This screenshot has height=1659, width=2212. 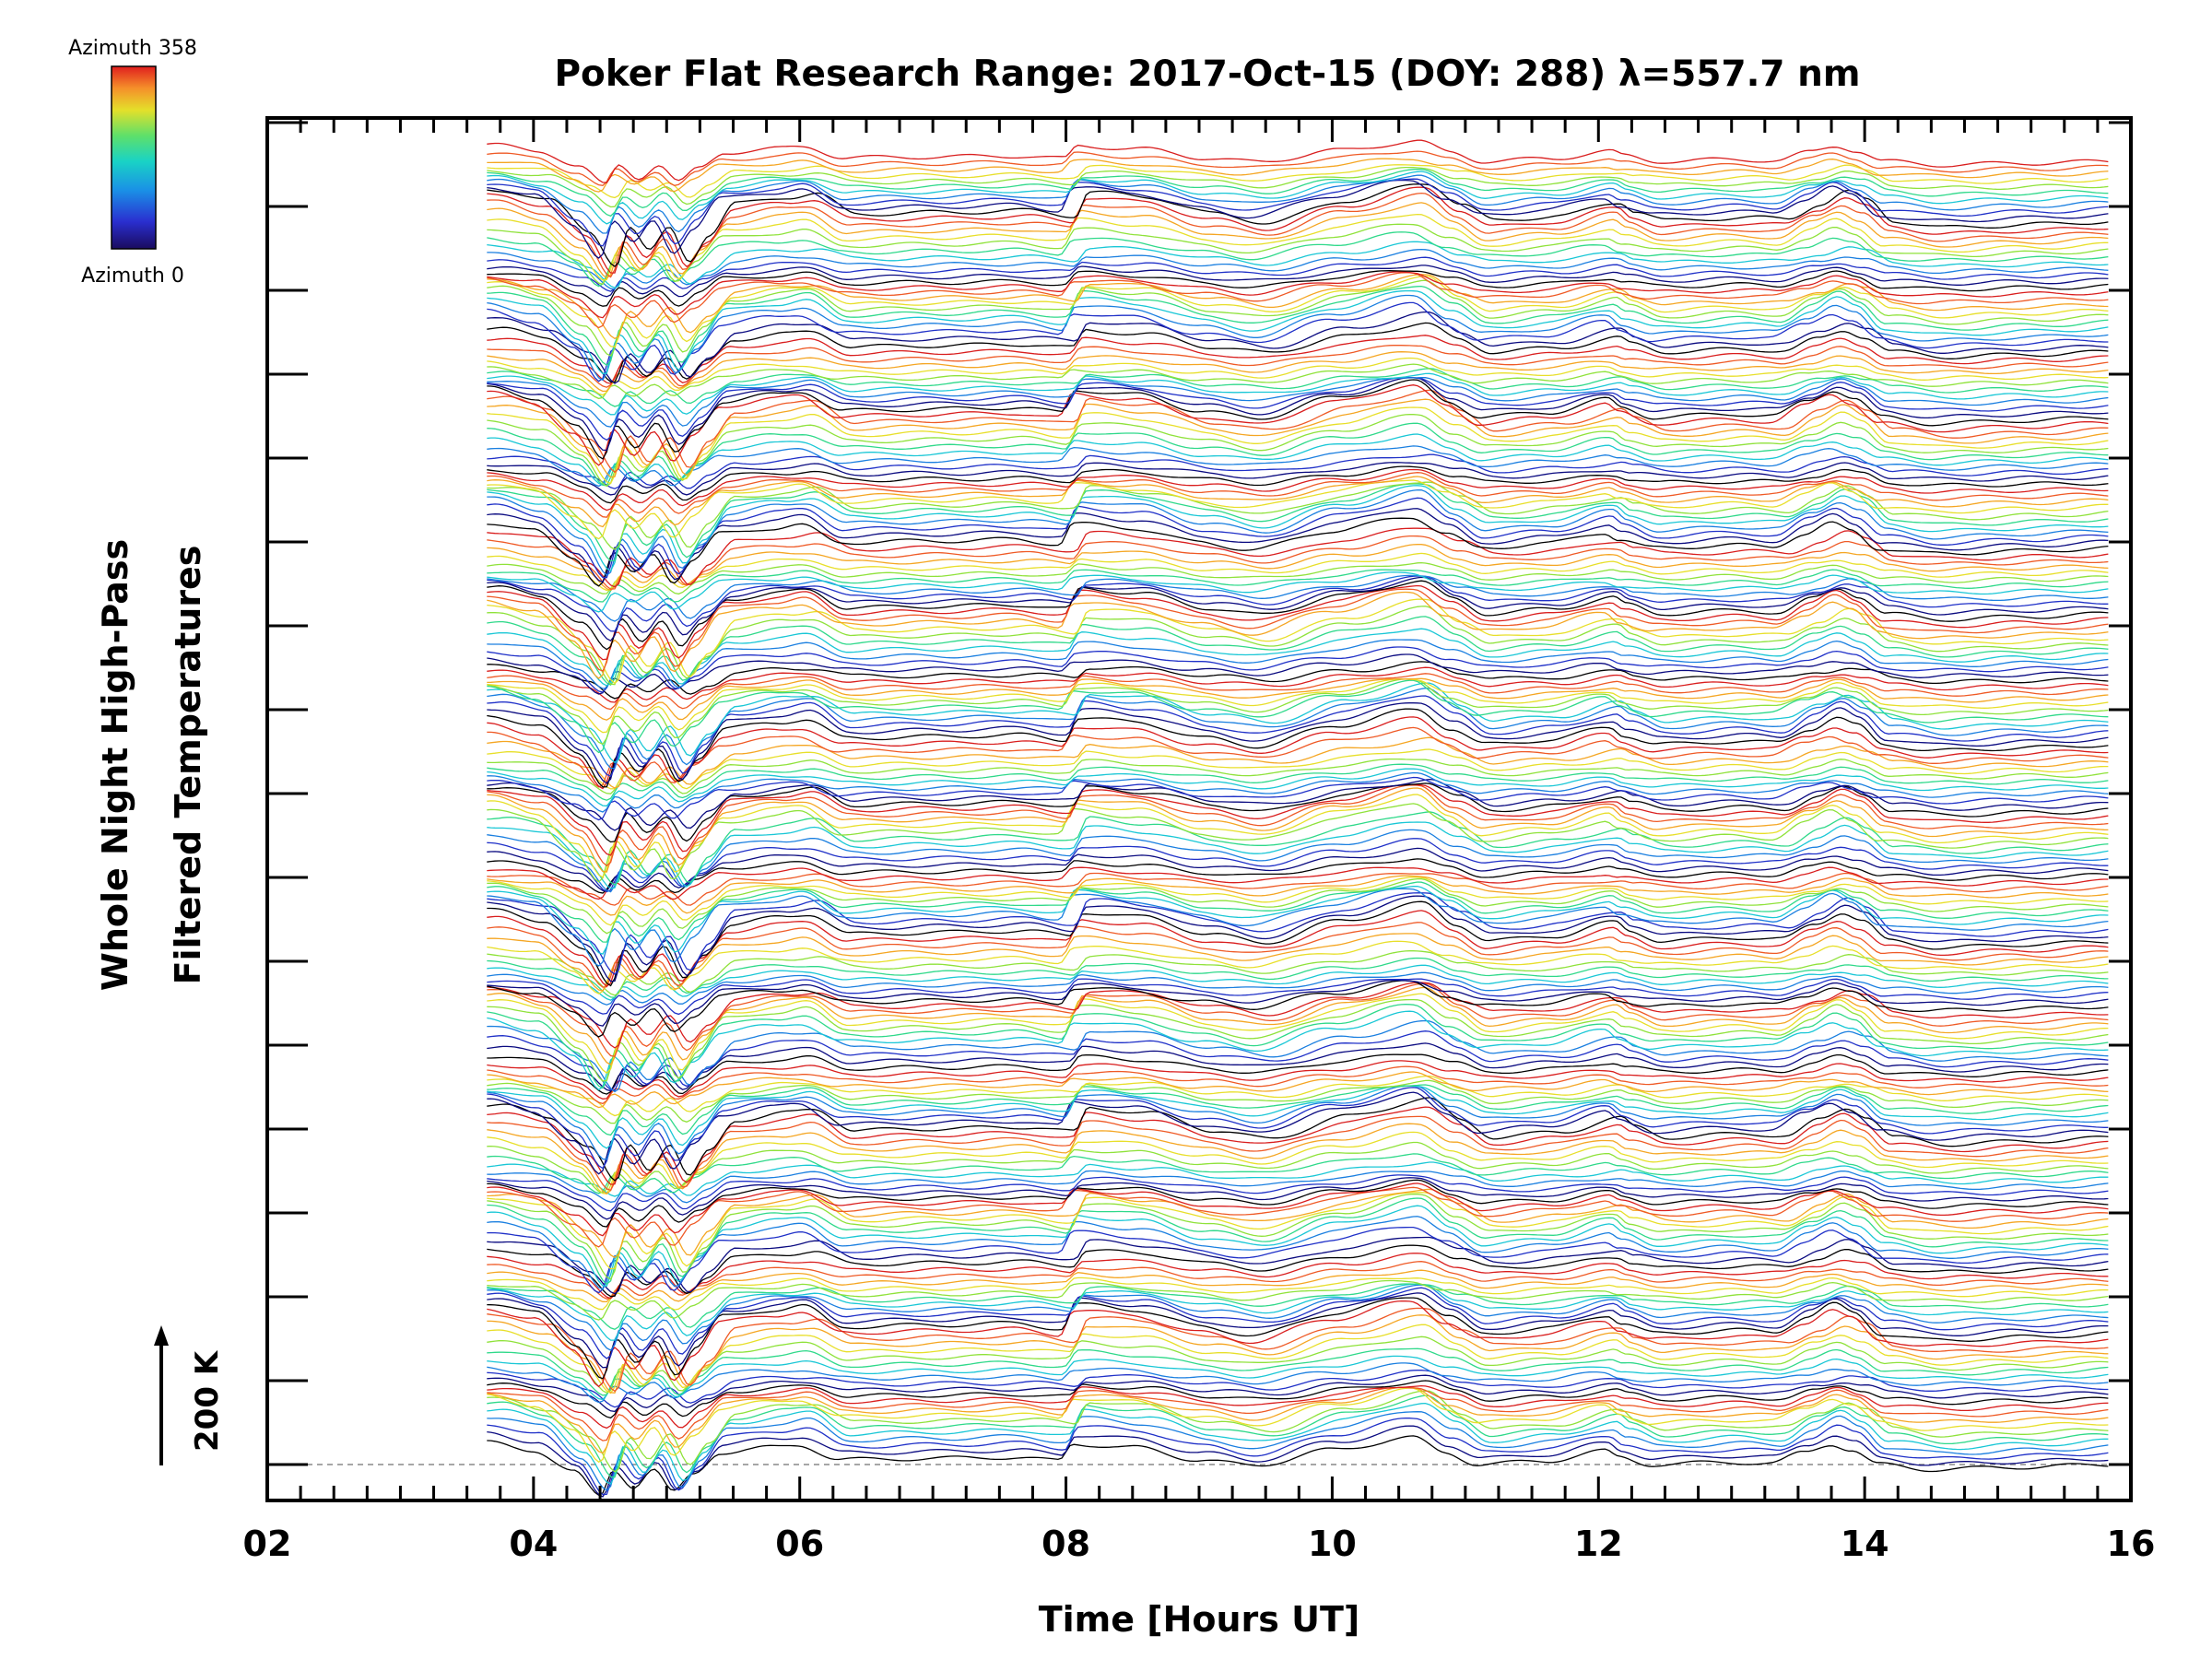 What do you see at coordinates (267, 1544) in the screenshot?
I see `x-tick-label: 02` at bounding box center [267, 1544].